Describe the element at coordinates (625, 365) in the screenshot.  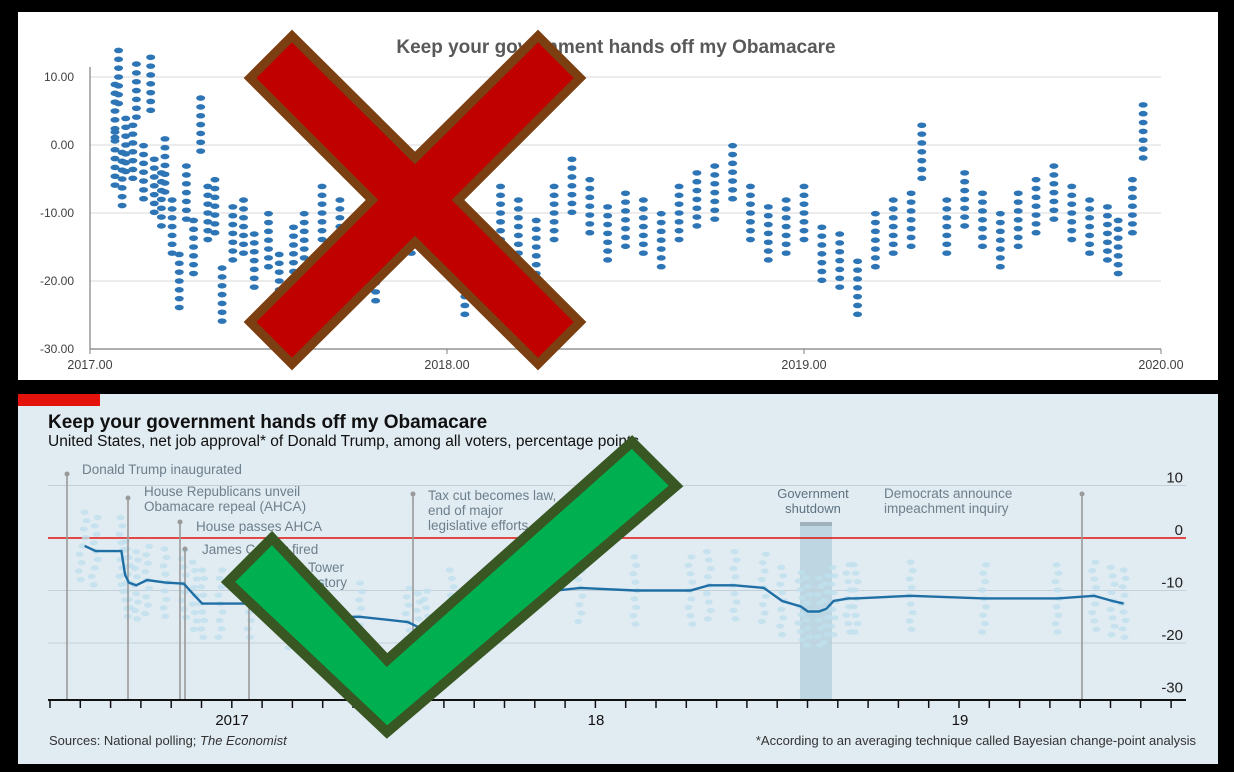
I see `excel-x-tick-labels: 2017.00 2018.00 2019.00 2020.00` at that location.